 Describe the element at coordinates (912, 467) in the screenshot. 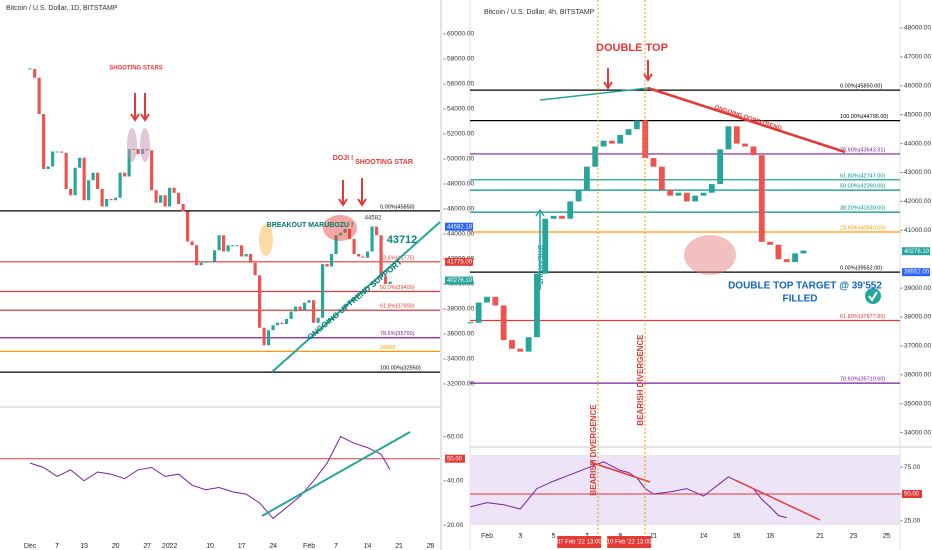

I see `y-tick-label: 75.00` at that location.